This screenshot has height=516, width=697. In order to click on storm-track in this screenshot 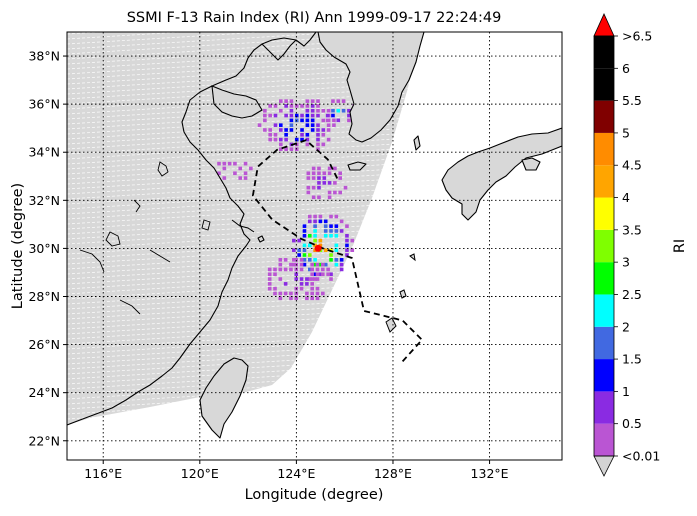, I will do `click(337, 251)`.